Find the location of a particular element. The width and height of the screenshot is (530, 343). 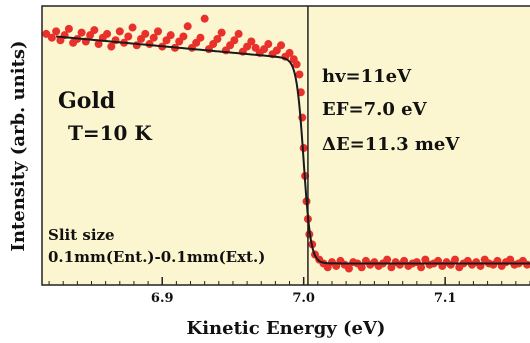

photon-energy-label: hv=11eV is located at coordinates (367, 76).